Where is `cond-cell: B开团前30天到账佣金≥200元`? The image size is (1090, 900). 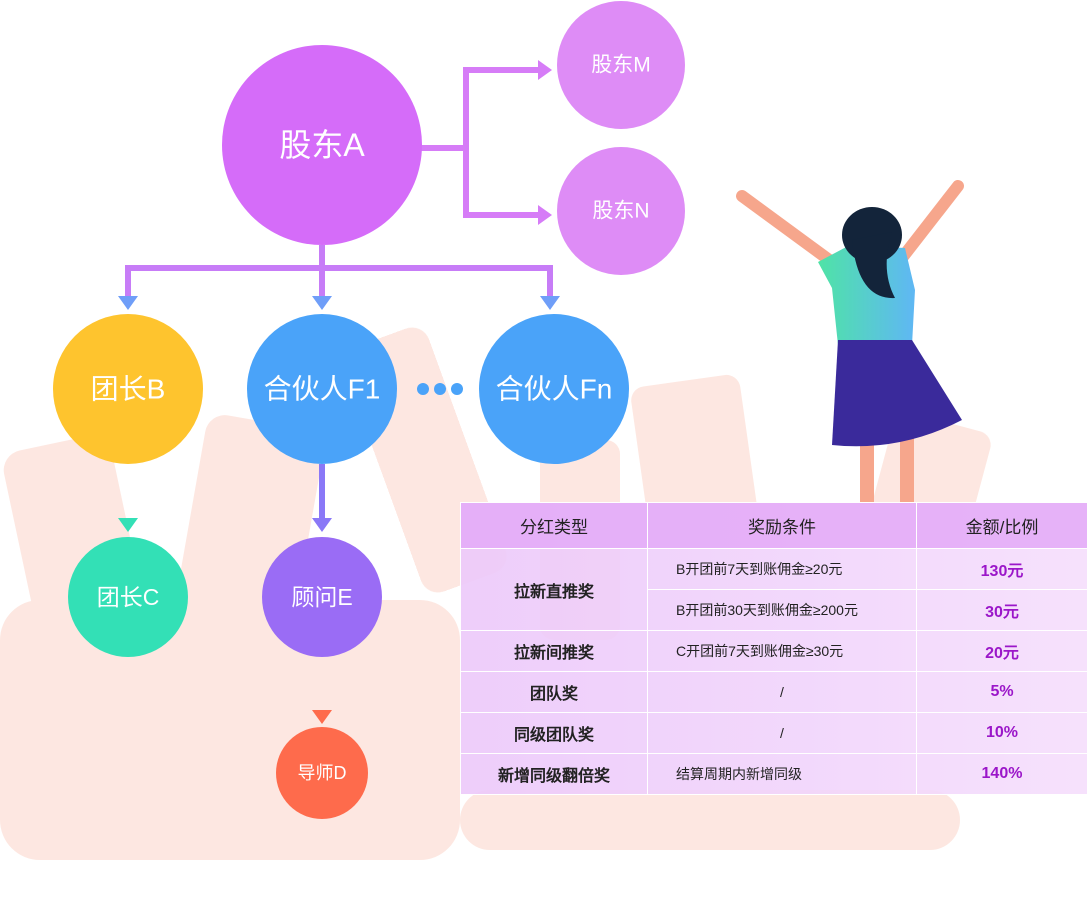
cond-cell: B开团前30天到账佣金≥200元 is located at coordinates (782, 610).